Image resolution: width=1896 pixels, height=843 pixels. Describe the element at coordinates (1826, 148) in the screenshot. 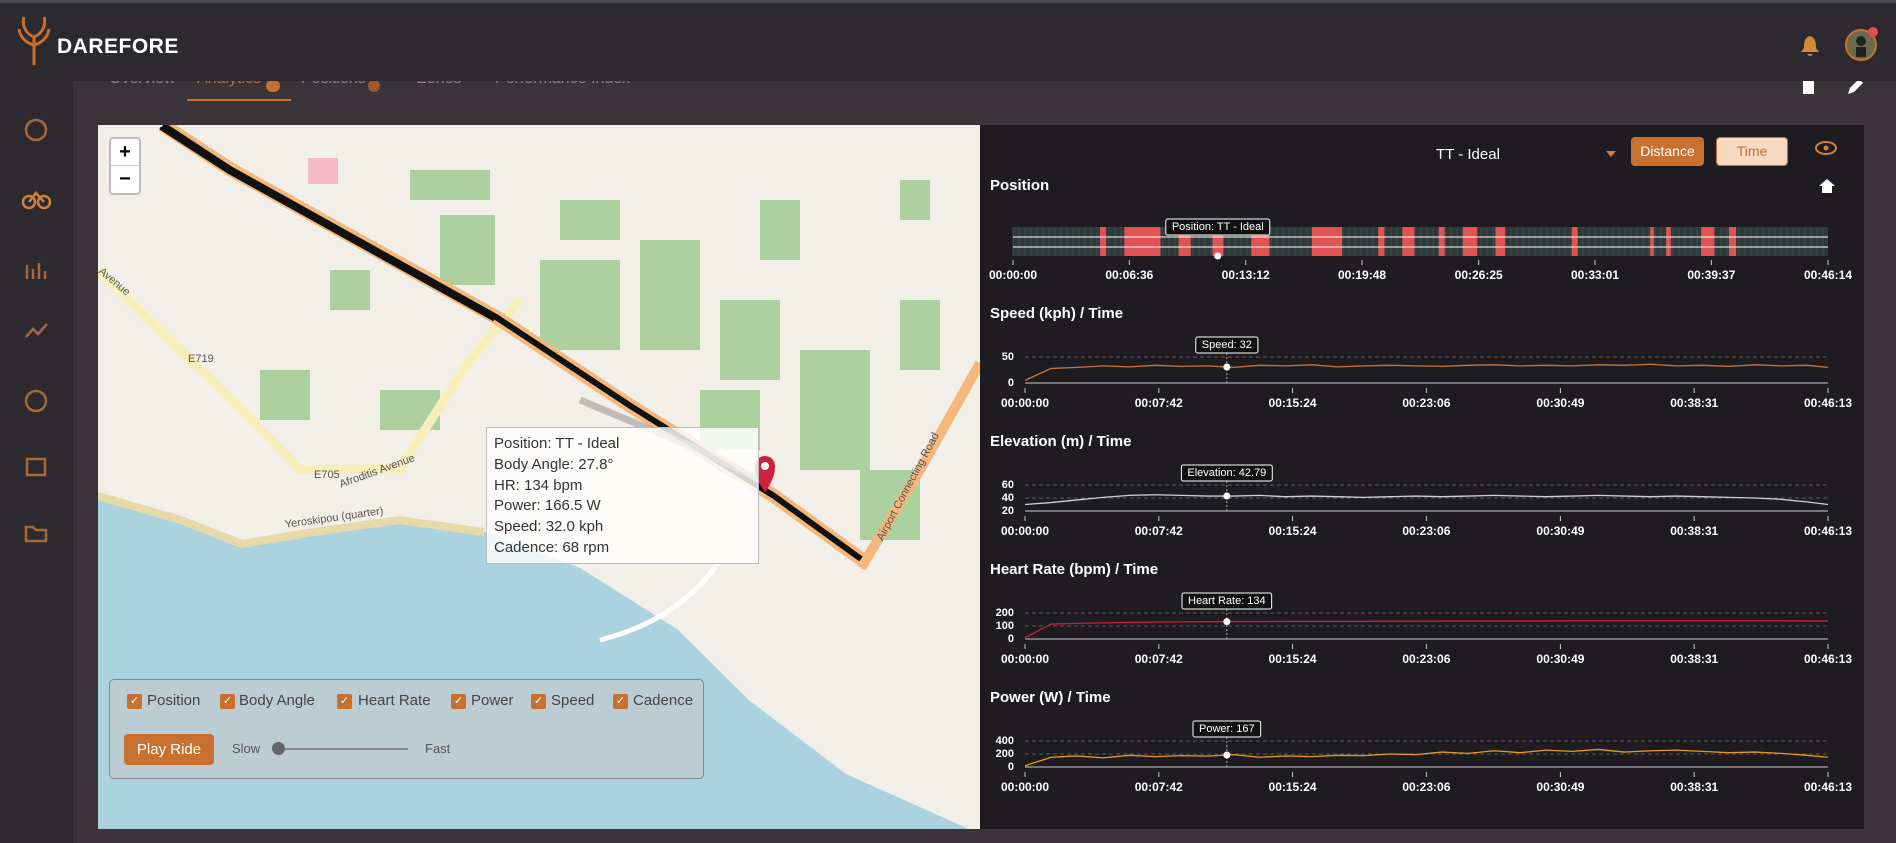

I see `visibility-icon` at that location.